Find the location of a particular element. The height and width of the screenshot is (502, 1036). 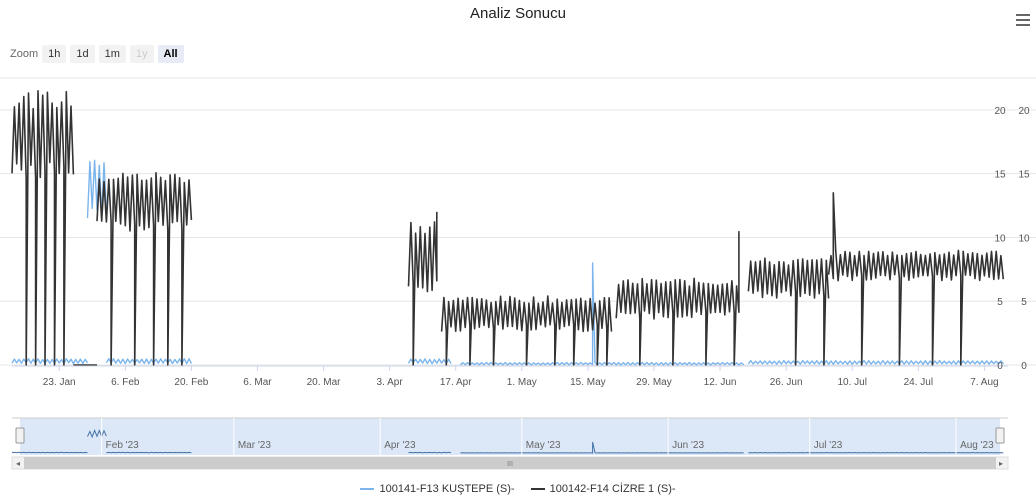

scrollbar-grip: III is located at coordinates (510, 464).